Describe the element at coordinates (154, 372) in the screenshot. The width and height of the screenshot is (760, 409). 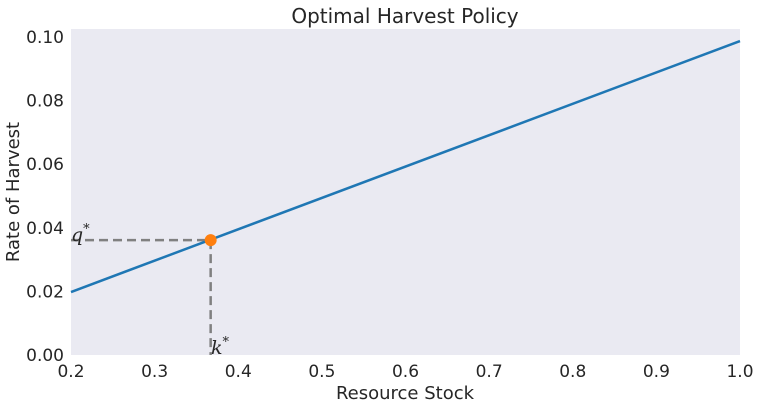
I see `x-tick-label: 0.3` at that location.